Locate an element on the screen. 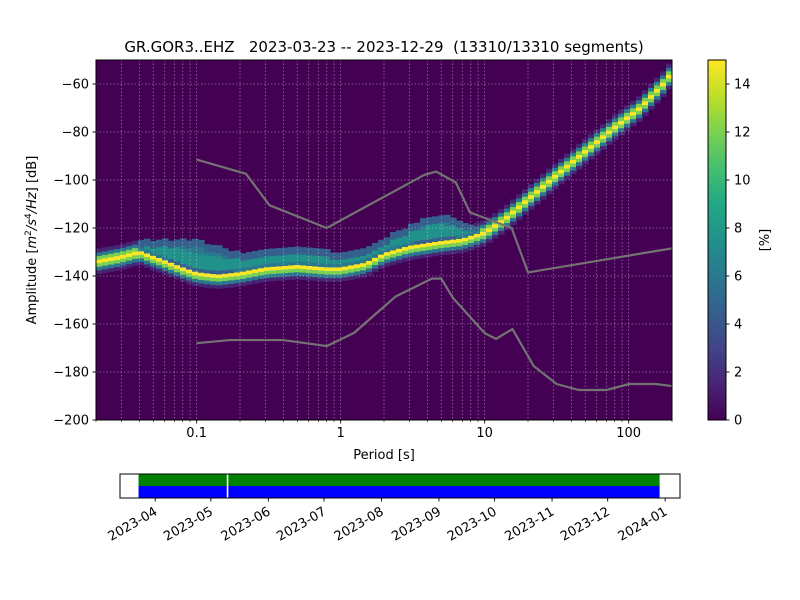  colorbar-tick-label: 14 is located at coordinates (742, 85).